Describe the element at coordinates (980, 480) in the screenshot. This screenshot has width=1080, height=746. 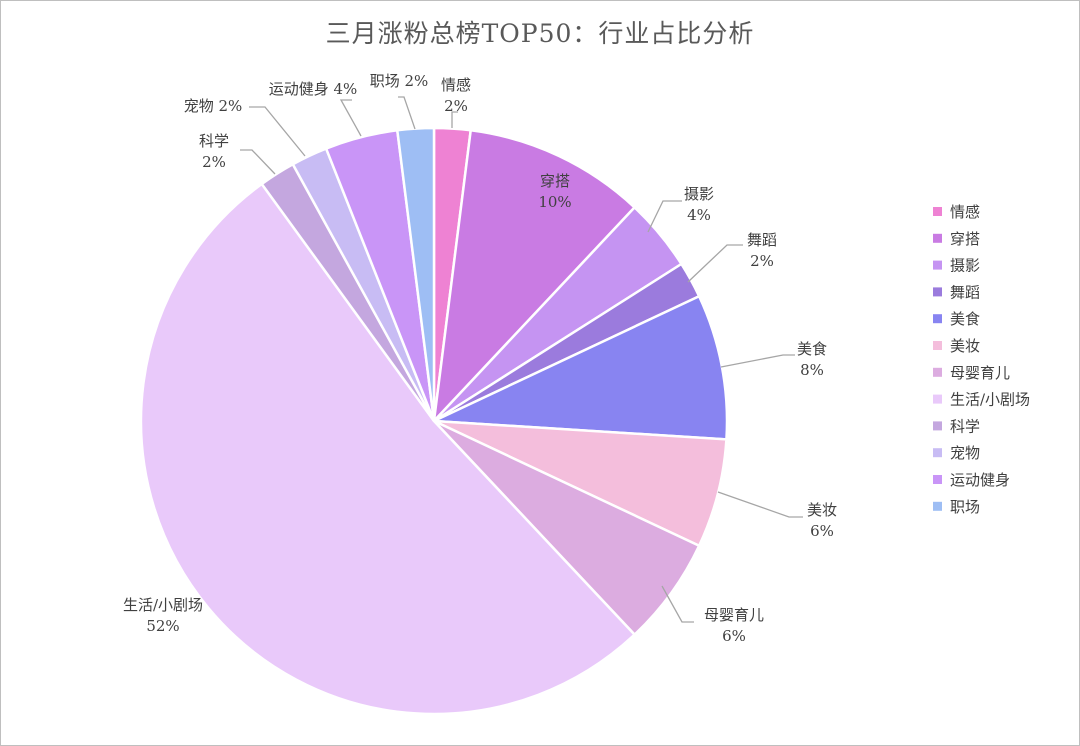
I see `legend-label: 运动健身` at that location.